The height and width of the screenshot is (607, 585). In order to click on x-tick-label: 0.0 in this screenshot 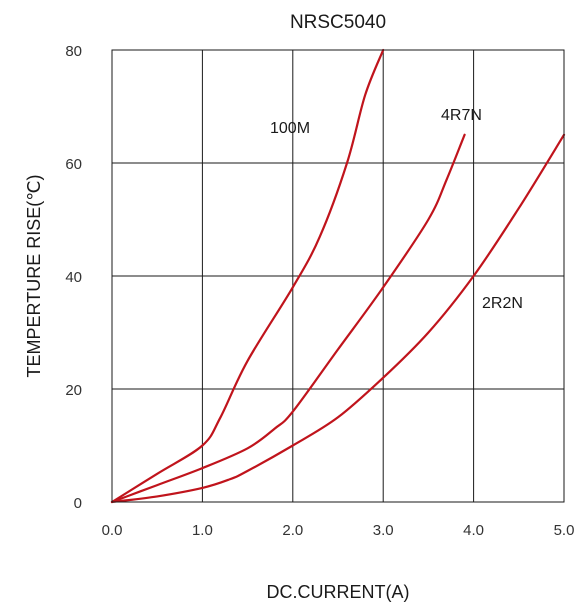, I will do `click(112, 530)`.